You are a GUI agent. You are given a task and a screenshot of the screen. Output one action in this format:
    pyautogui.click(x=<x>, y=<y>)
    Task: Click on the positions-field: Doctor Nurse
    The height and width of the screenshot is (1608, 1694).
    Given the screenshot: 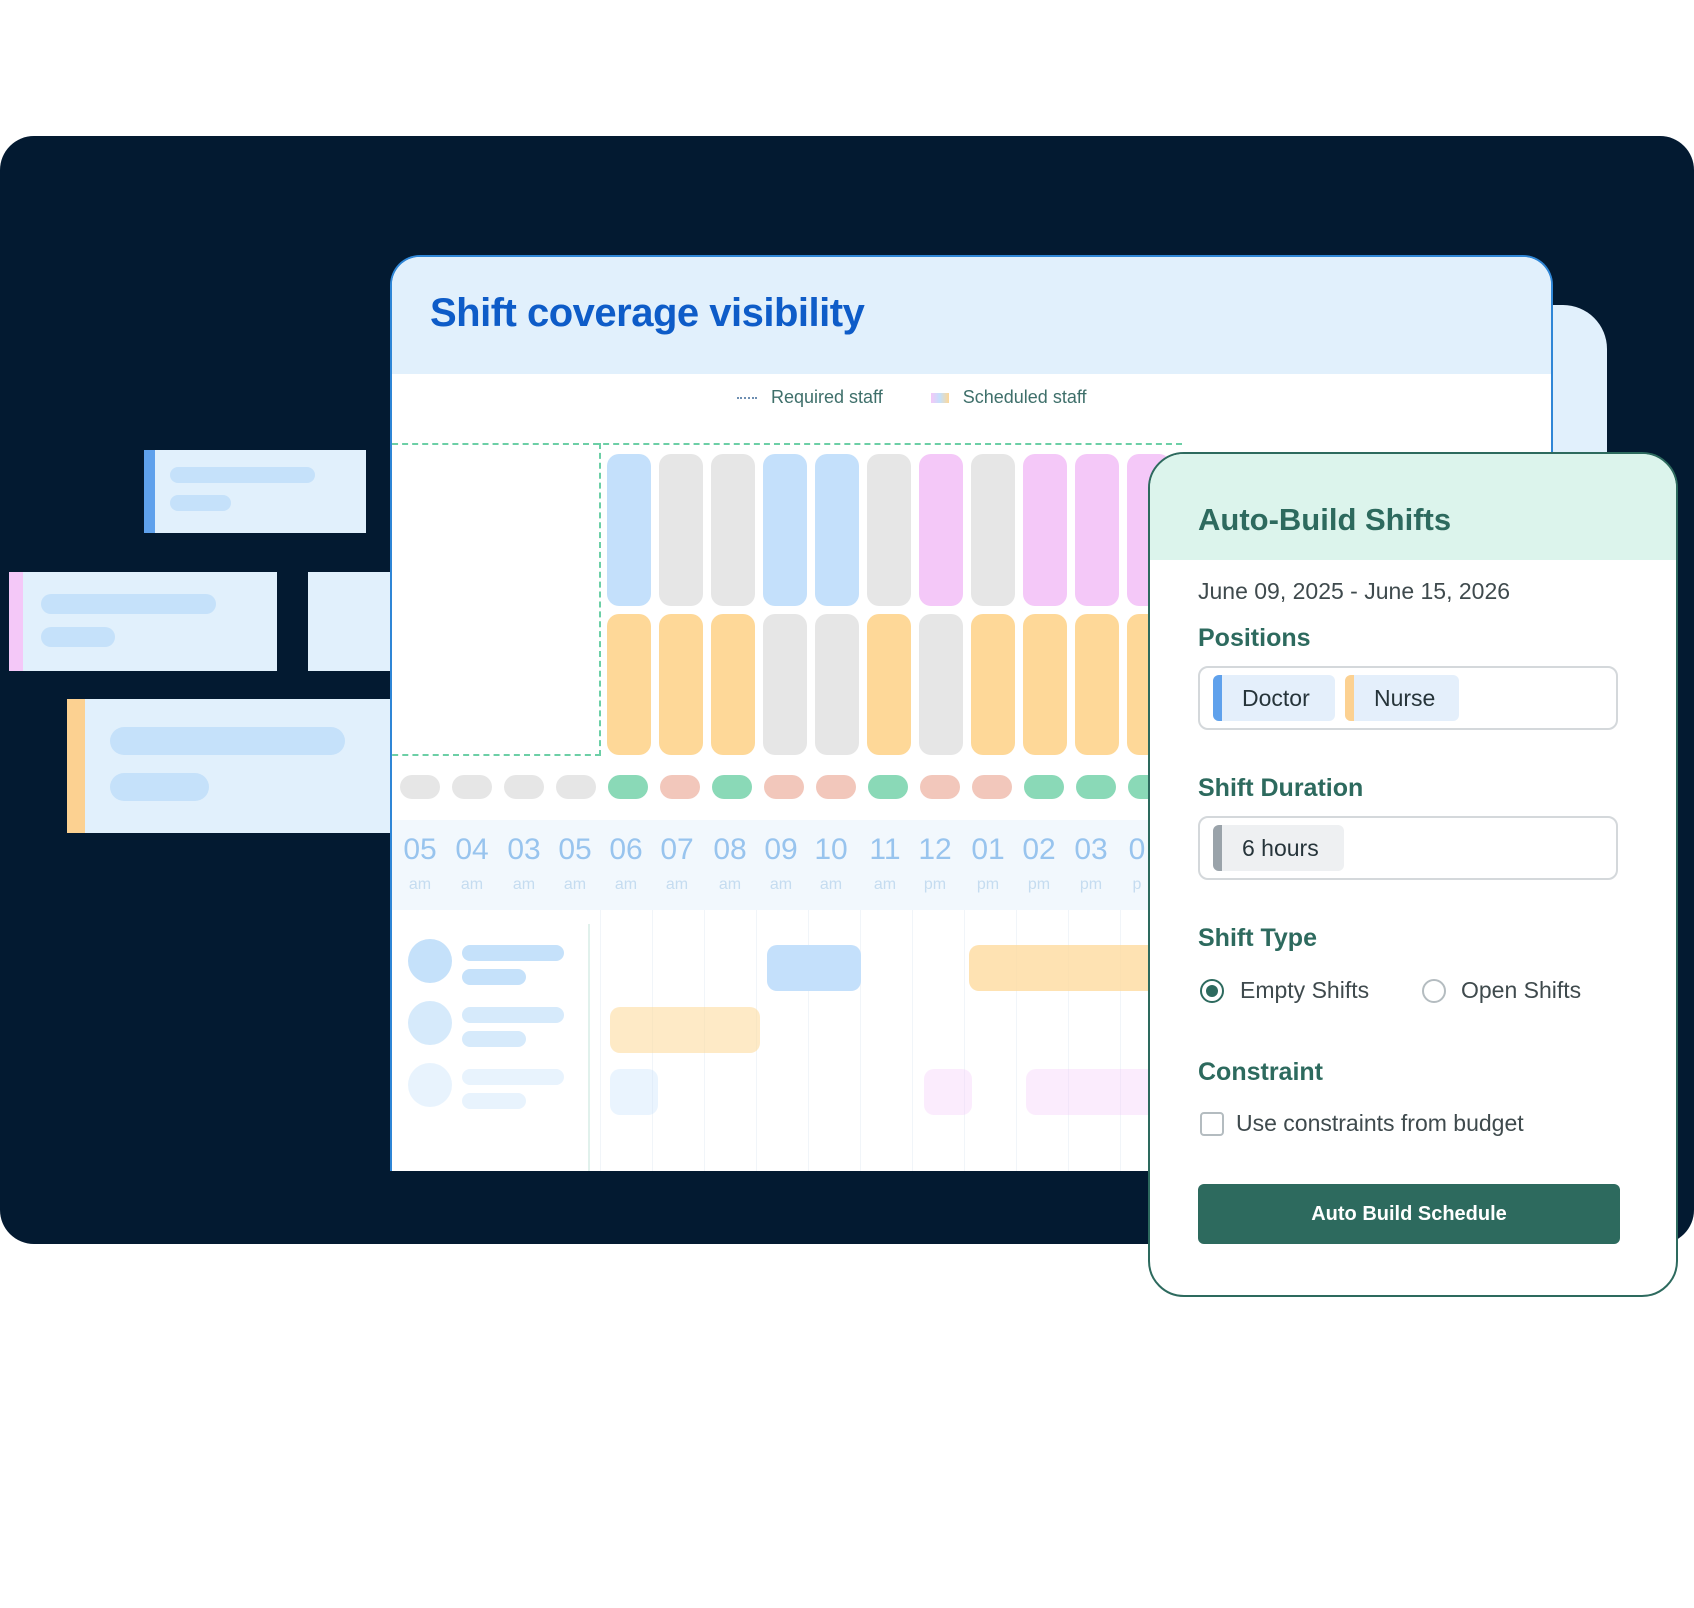 What is the action you would take?
    pyautogui.click(x=1408, y=698)
    